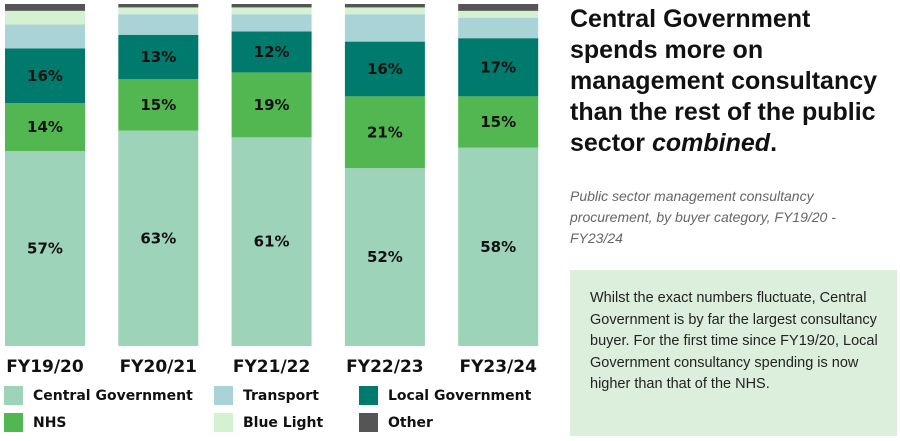 The height and width of the screenshot is (441, 900). I want to click on x-tick-label: FY19/20, so click(45, 367).